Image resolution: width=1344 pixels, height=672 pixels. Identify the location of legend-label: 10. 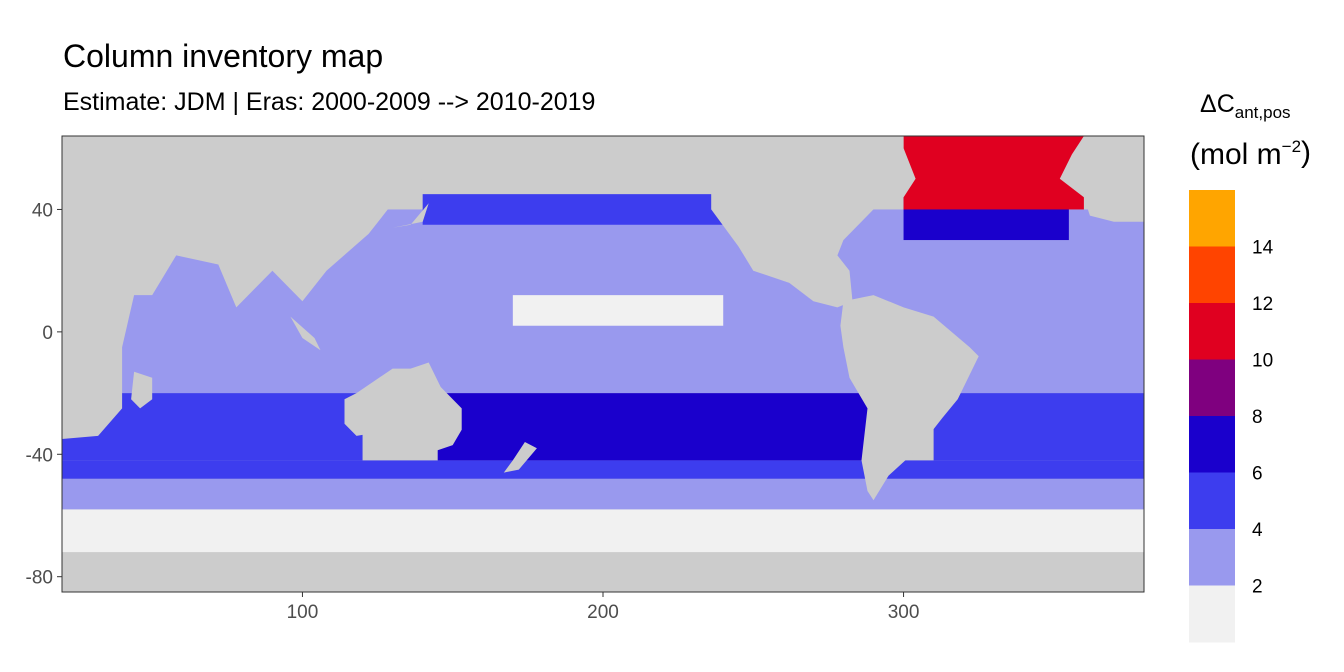
(1262, 361).